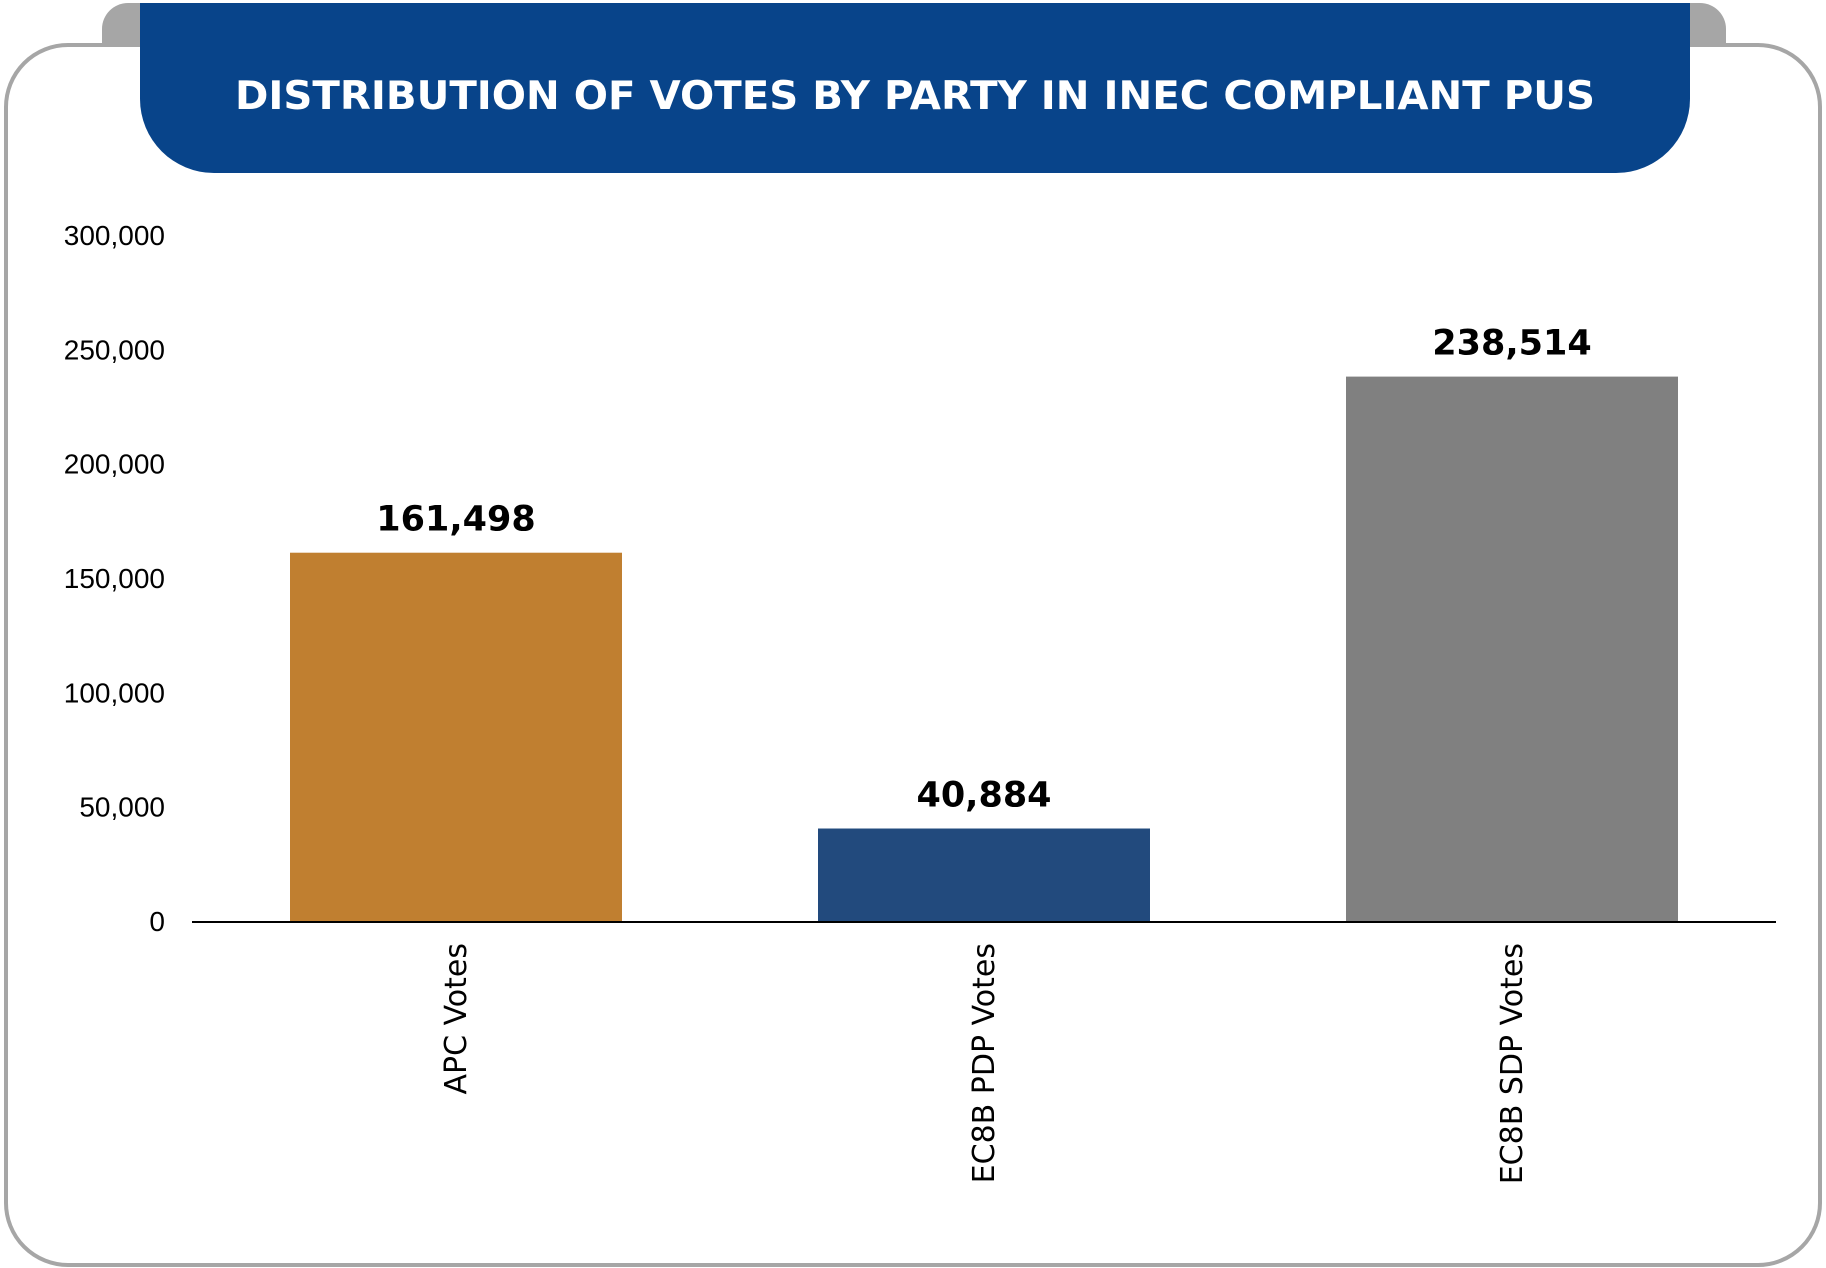 This screenshot has width=1826, height=1268. Describe the element at coordinates (456, 737) in the screenshot. I see `bar-apc-votes` at that location.